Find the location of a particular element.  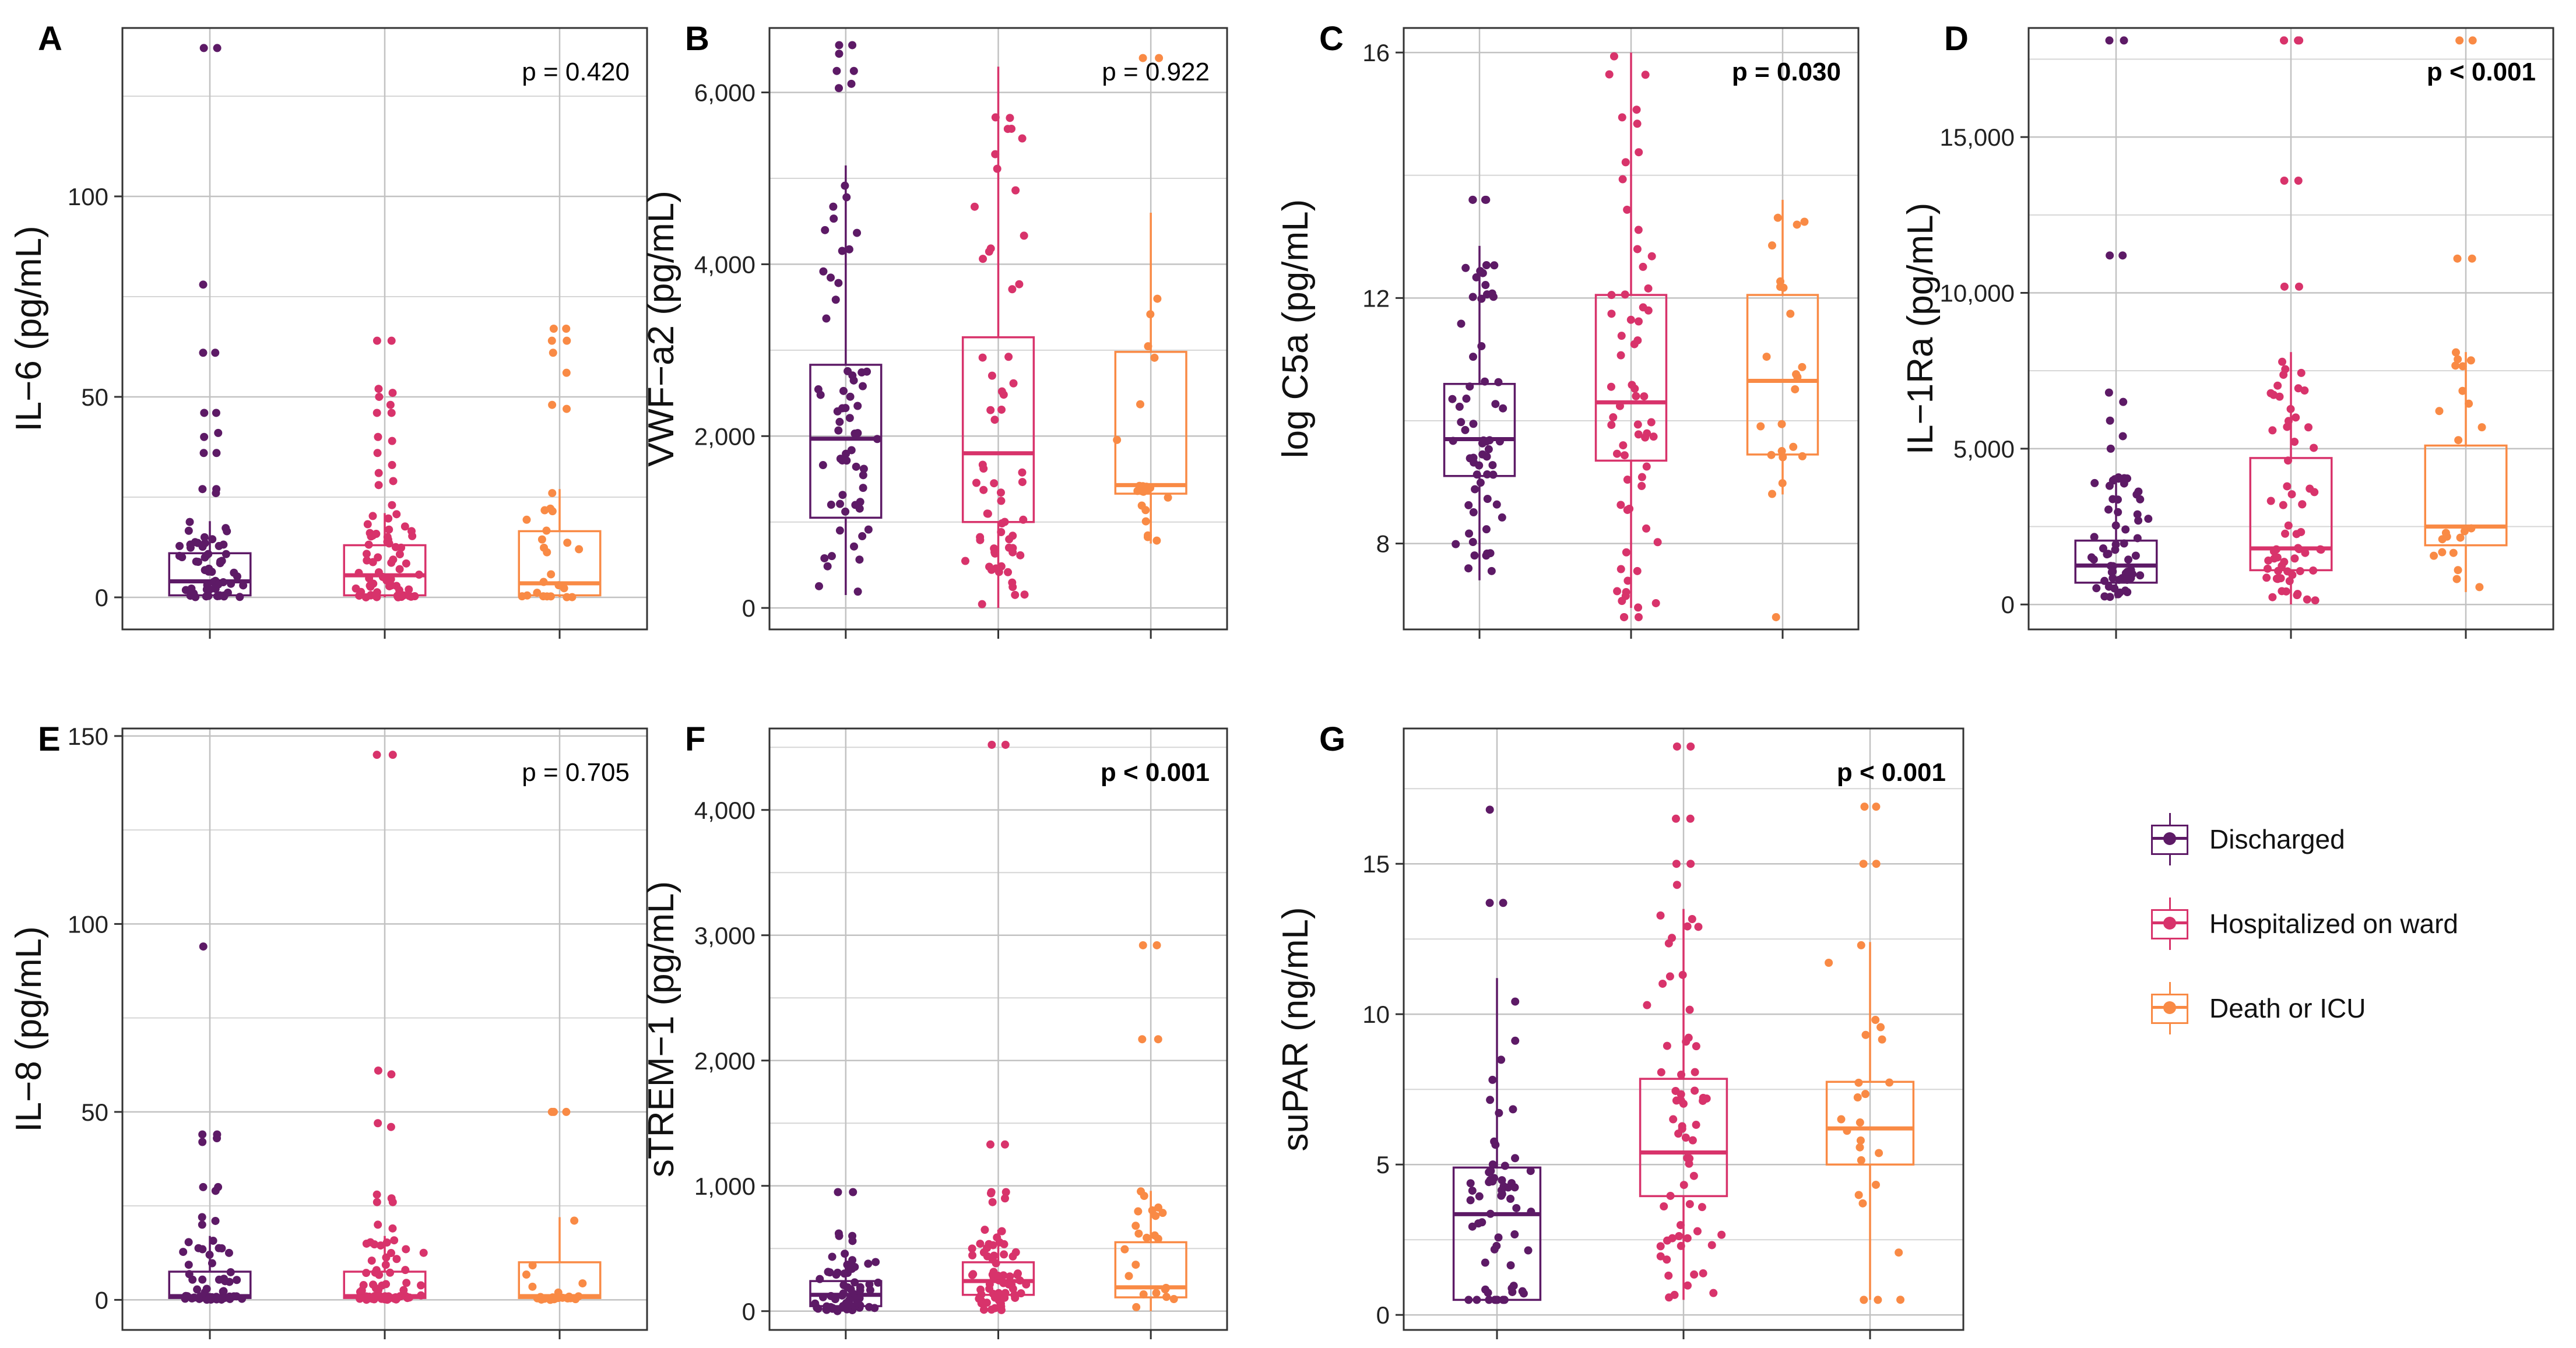

y-tick-label: 16 is located at coordinates (1376, 52).